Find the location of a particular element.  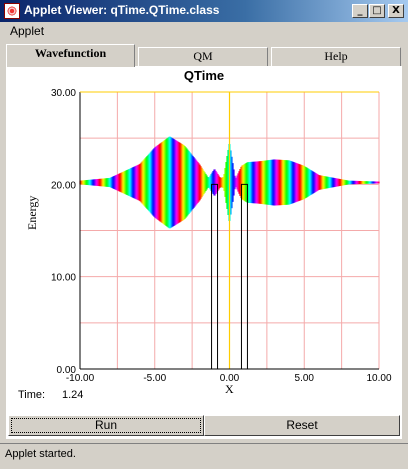

x-axis-label: X is located at coordinates (229, 389).